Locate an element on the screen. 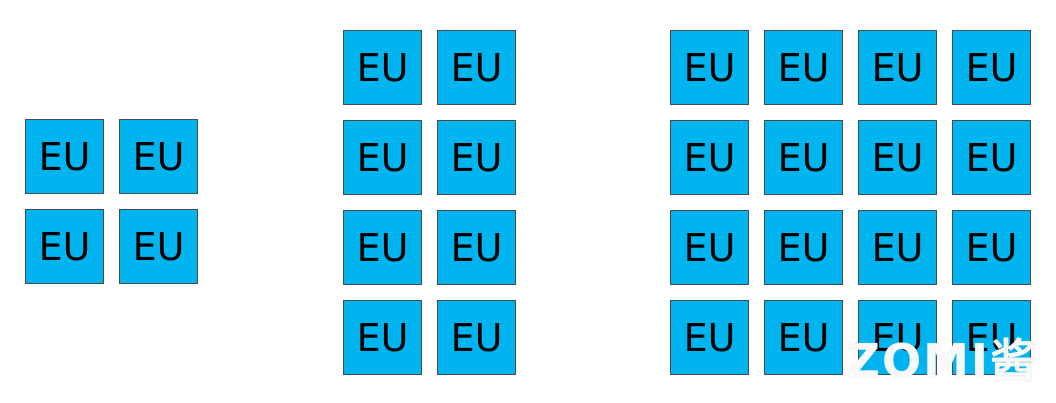 The width and height of the screenshot is (1056, 403). eu-group-medium: EU EU EU EU EU EU EU EU is located at coordinates (429, 202).